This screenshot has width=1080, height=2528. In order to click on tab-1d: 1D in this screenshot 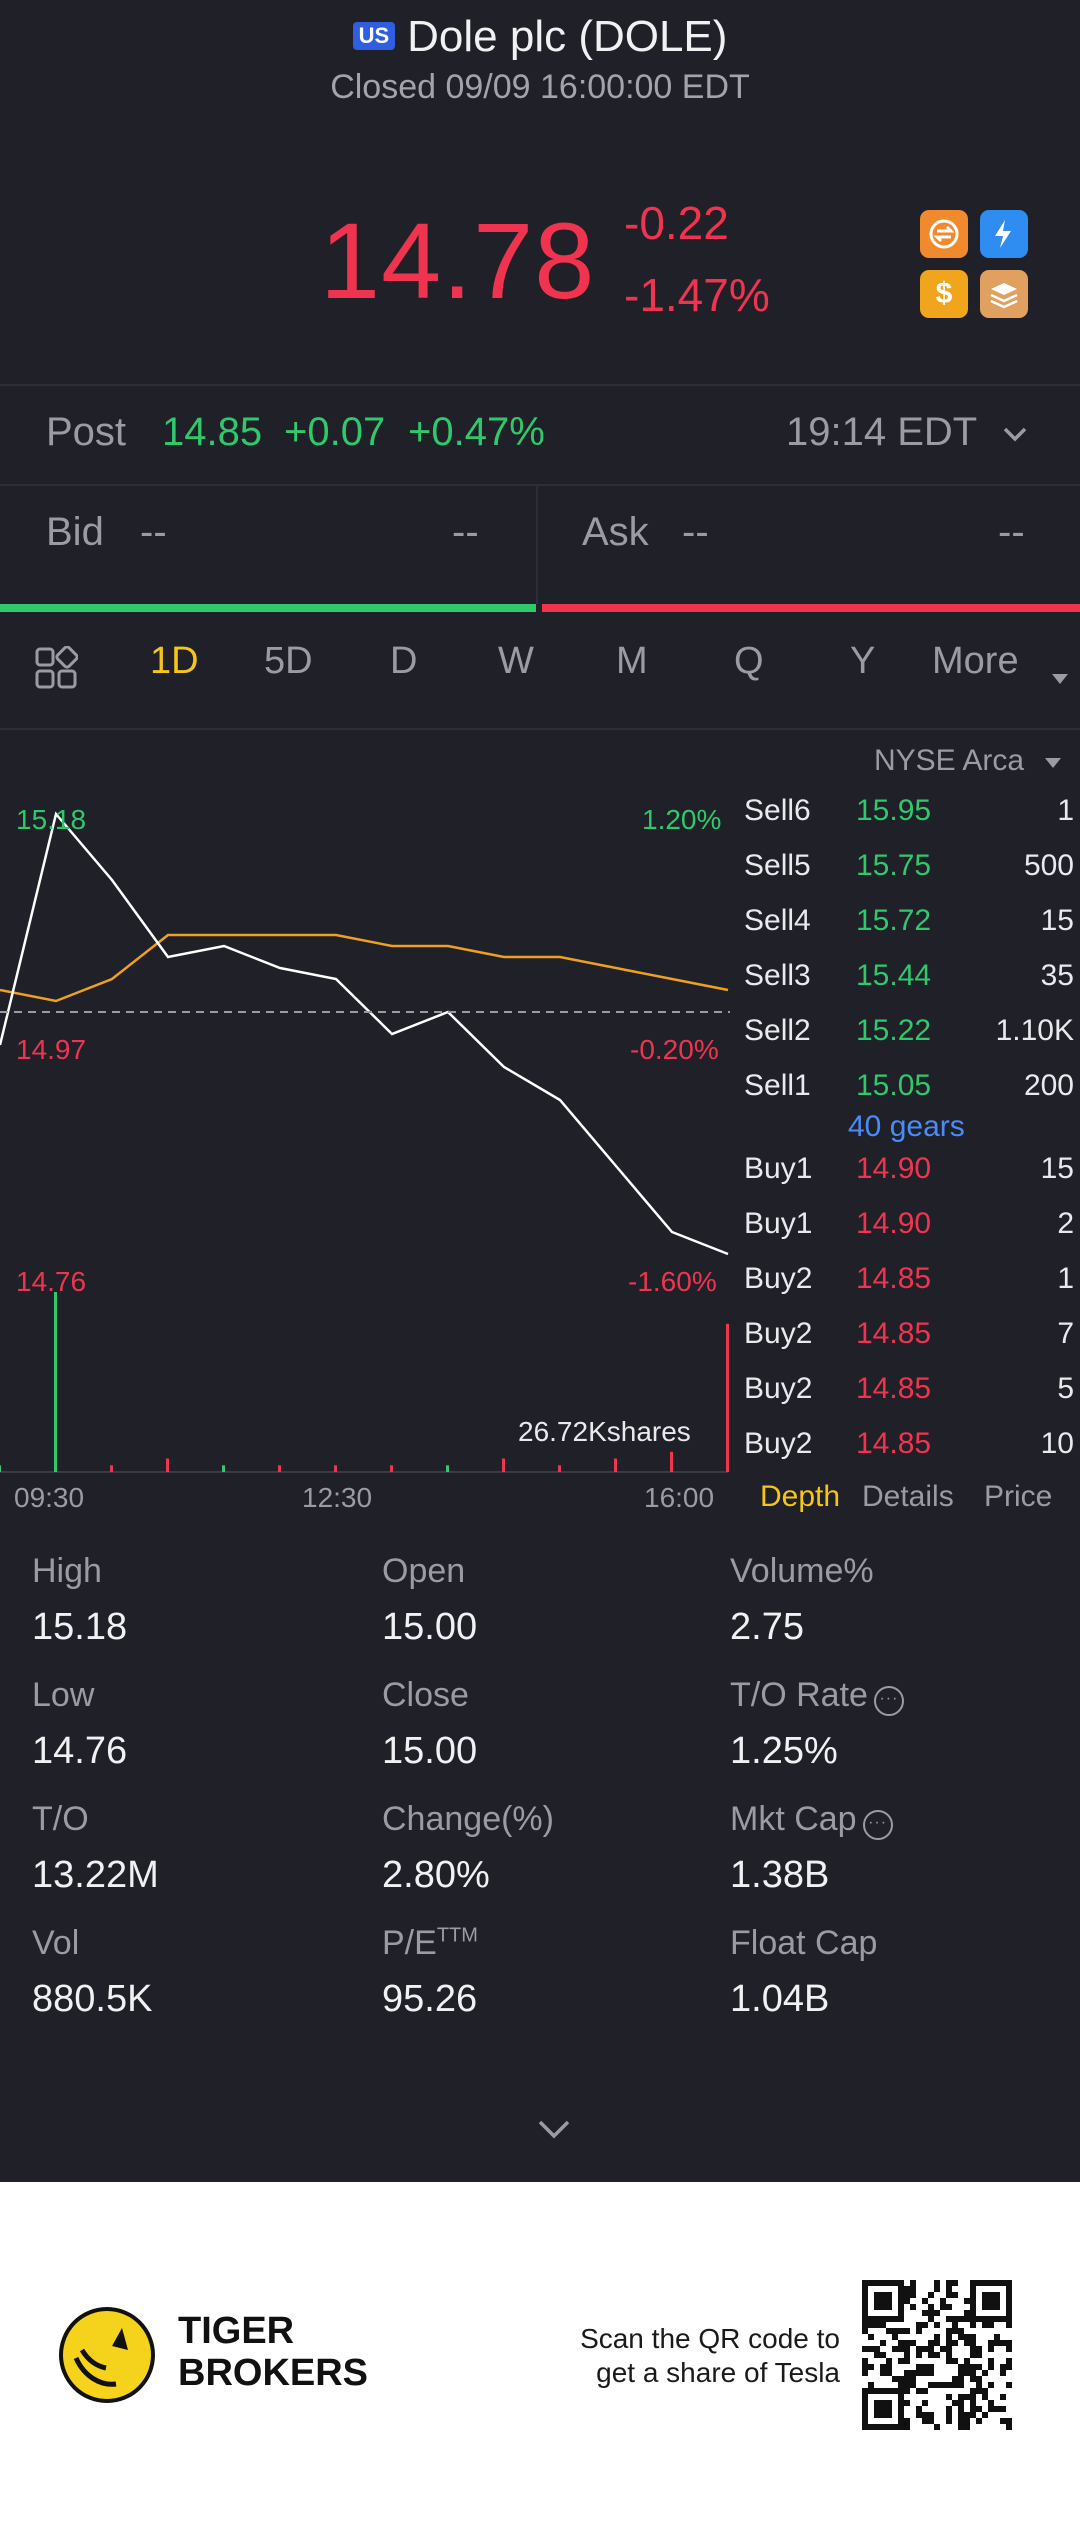, I will do `click(174, 661)`.